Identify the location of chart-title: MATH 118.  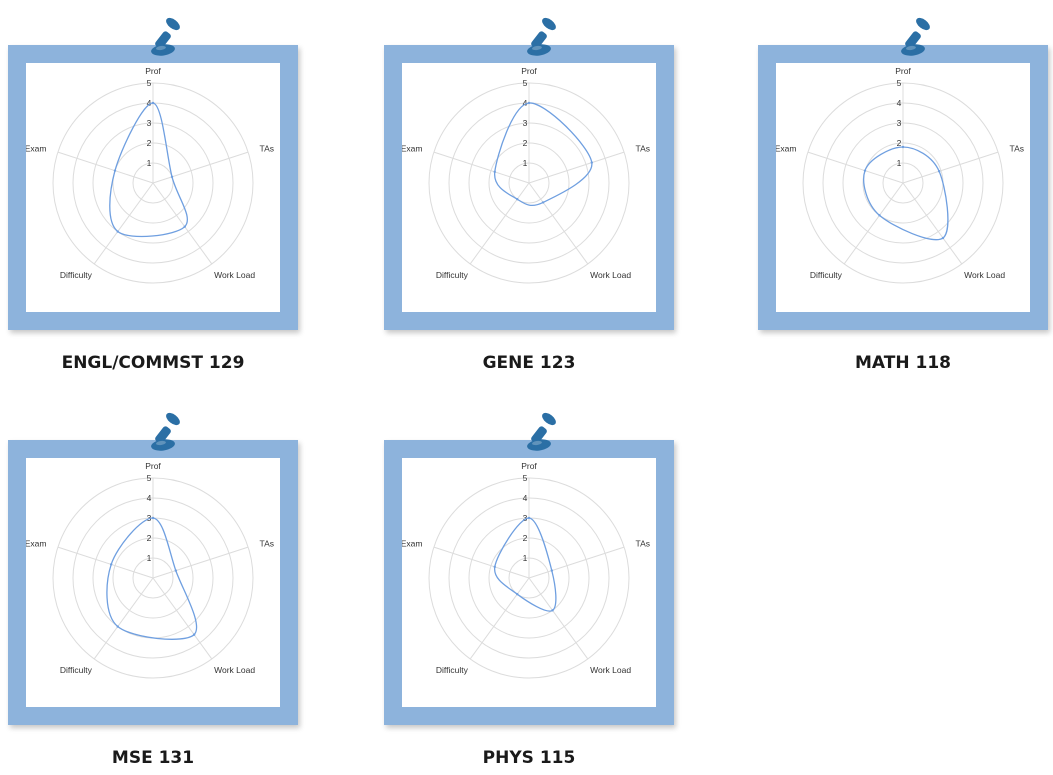
(903, 363).